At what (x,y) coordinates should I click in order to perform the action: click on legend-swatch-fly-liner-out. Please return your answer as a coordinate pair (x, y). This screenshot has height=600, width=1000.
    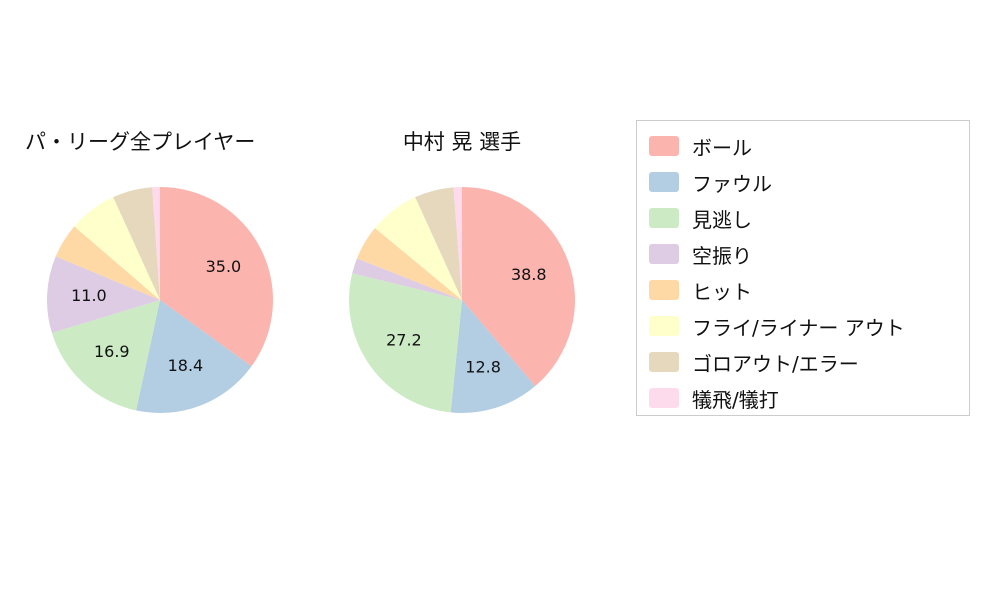
    Looking at the image, I should click on (664, 326).